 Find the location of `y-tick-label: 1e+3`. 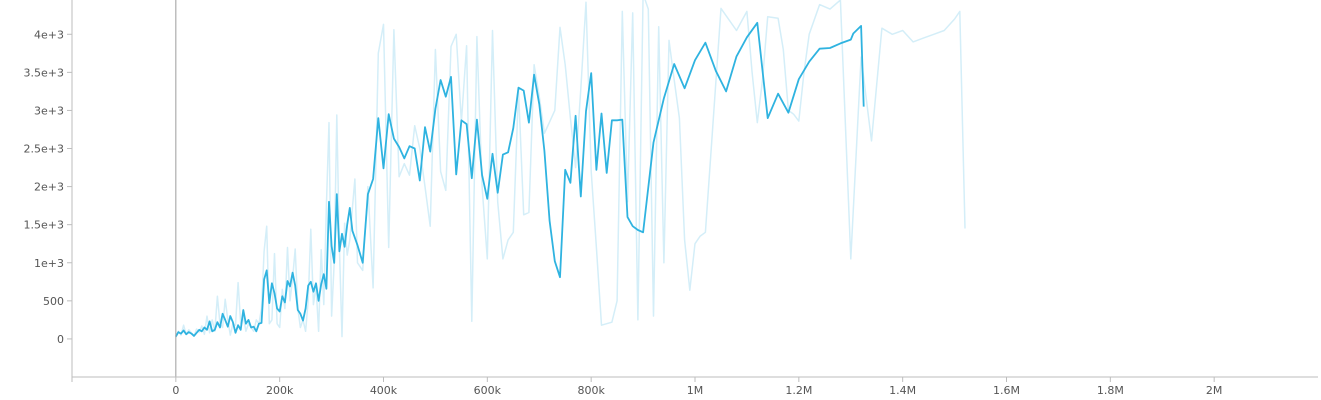

y-tick-label: 1e+3 is located at coordinates (49, 263).